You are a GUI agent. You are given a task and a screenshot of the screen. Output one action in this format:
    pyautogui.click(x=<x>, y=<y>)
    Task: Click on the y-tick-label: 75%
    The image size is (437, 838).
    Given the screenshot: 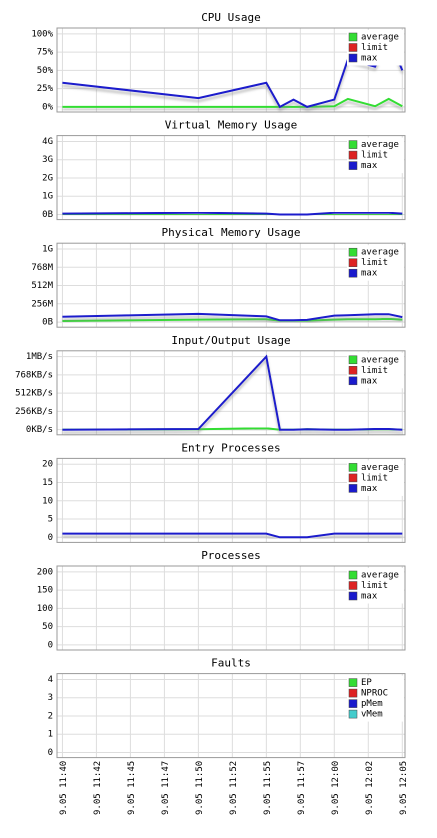 What is the action you would take?
    pyautogui.click(x=45, y=53)
    